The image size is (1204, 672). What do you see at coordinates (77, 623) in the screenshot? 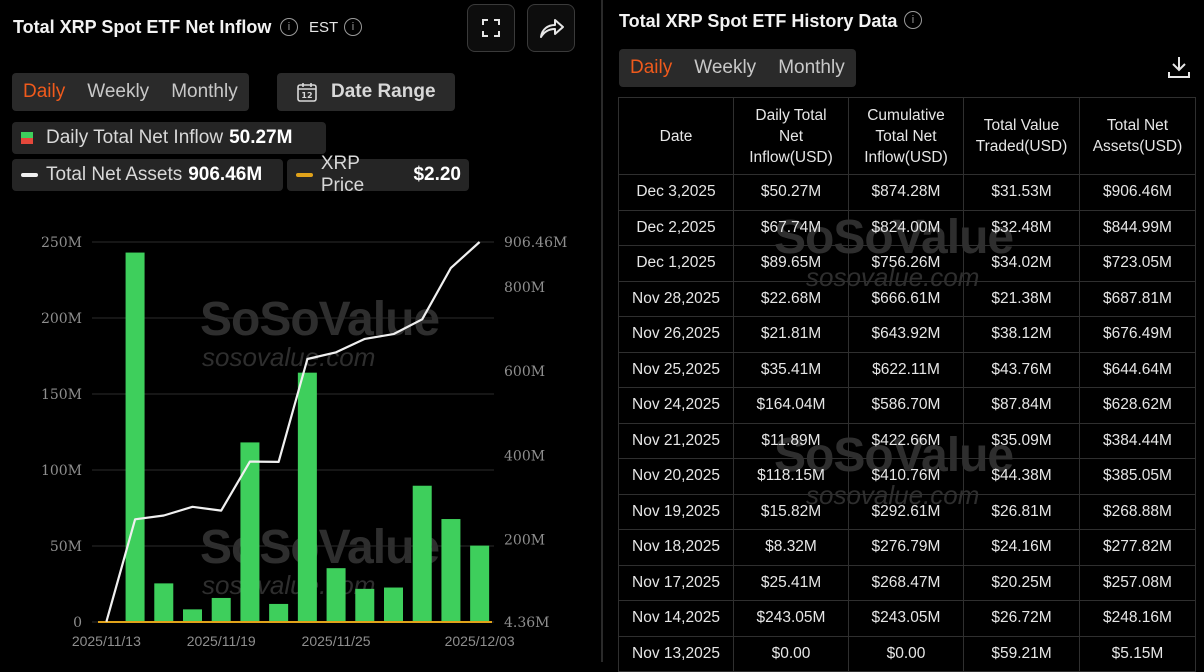
I see `y-left-tick-label: 0` at bounding box center [77, 623].